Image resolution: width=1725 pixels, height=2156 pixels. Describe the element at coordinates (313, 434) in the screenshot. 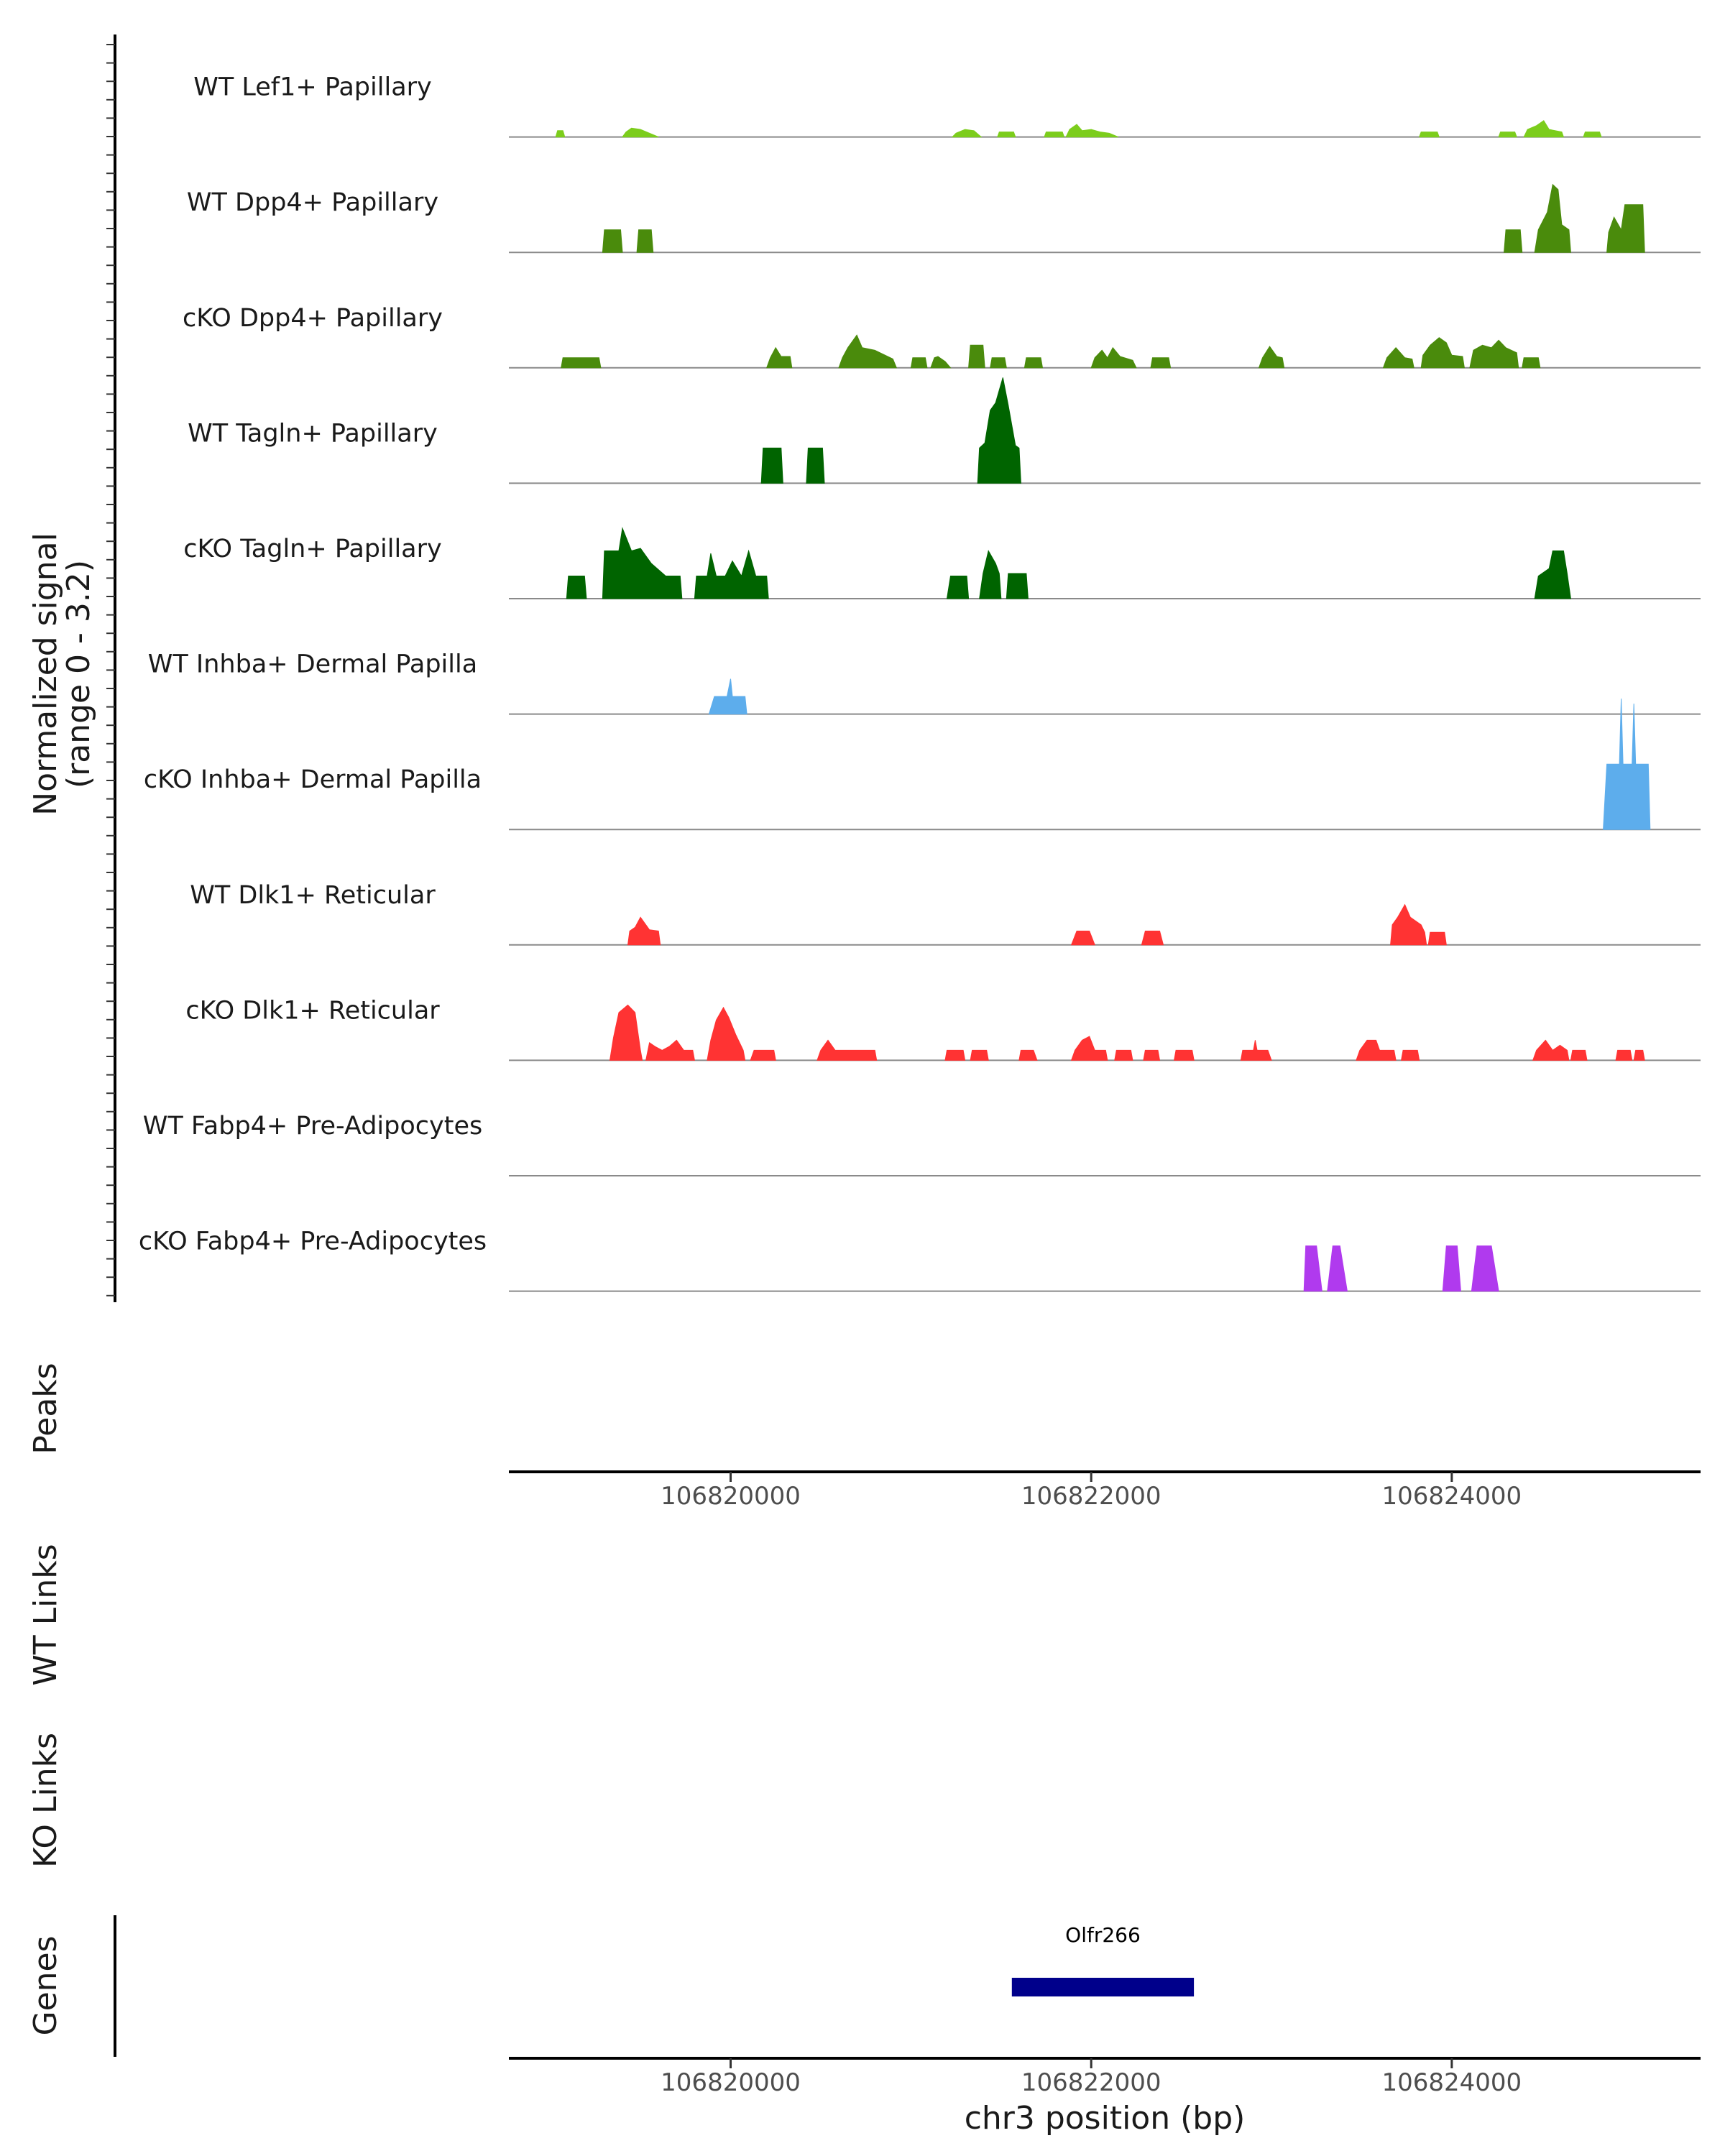

I see `track-label: WT Tagln+ Papillary` at that location.